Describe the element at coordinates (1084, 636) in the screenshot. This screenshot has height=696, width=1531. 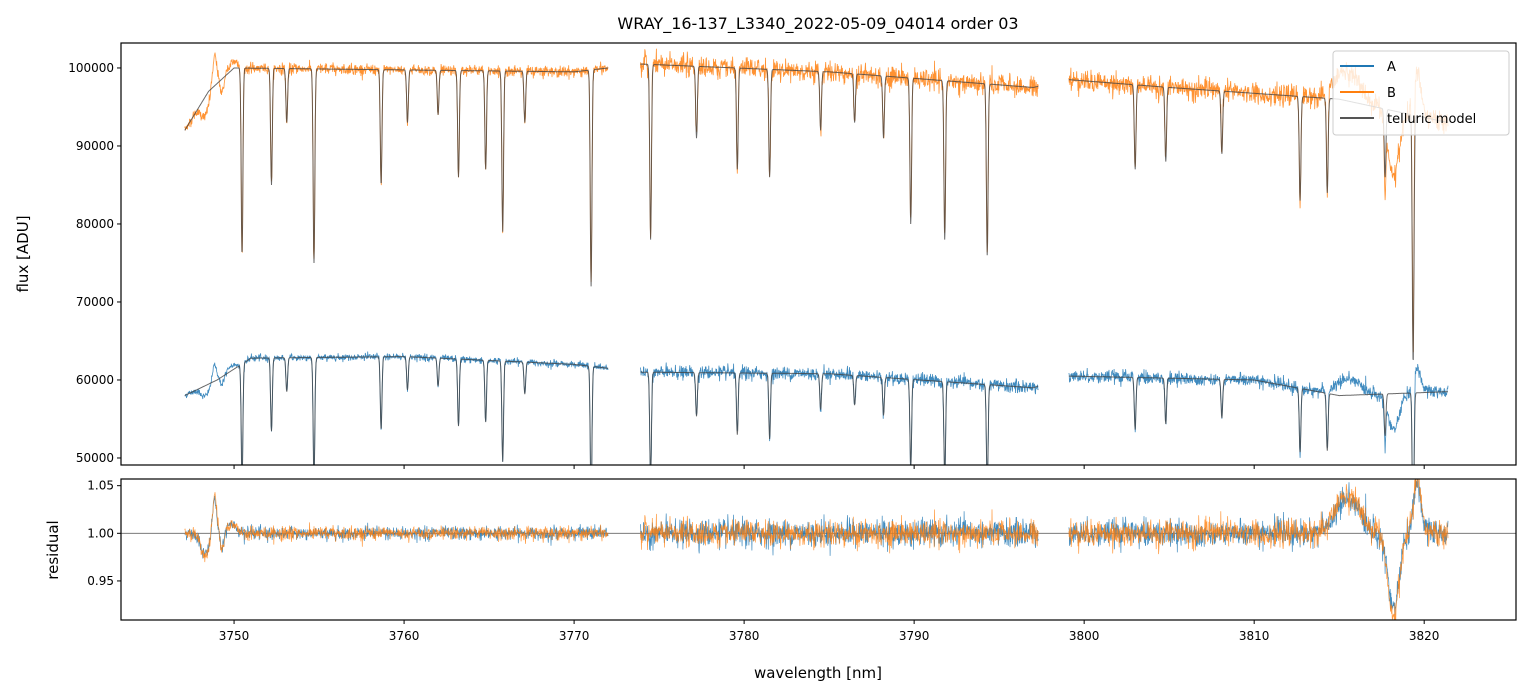
I see `x-tick-label: 3800` at that location.